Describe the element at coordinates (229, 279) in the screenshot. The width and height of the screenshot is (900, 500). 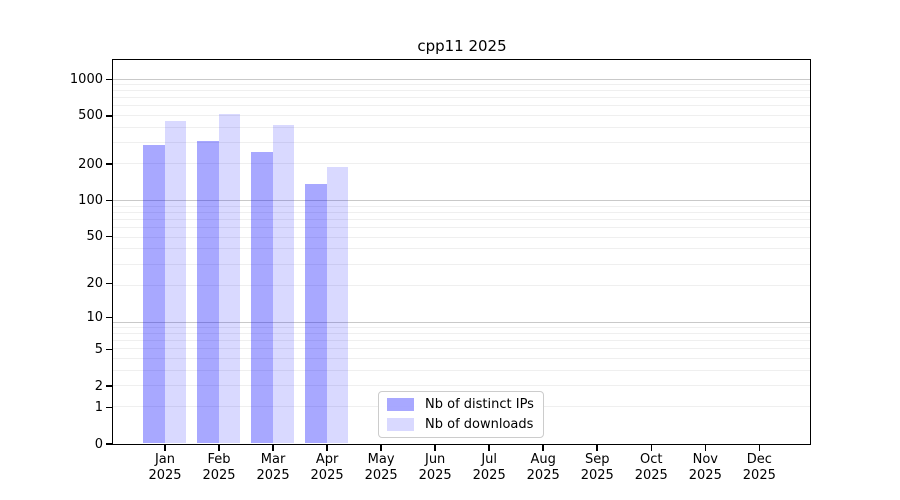
I see `bar-feb-downloads` at that location.